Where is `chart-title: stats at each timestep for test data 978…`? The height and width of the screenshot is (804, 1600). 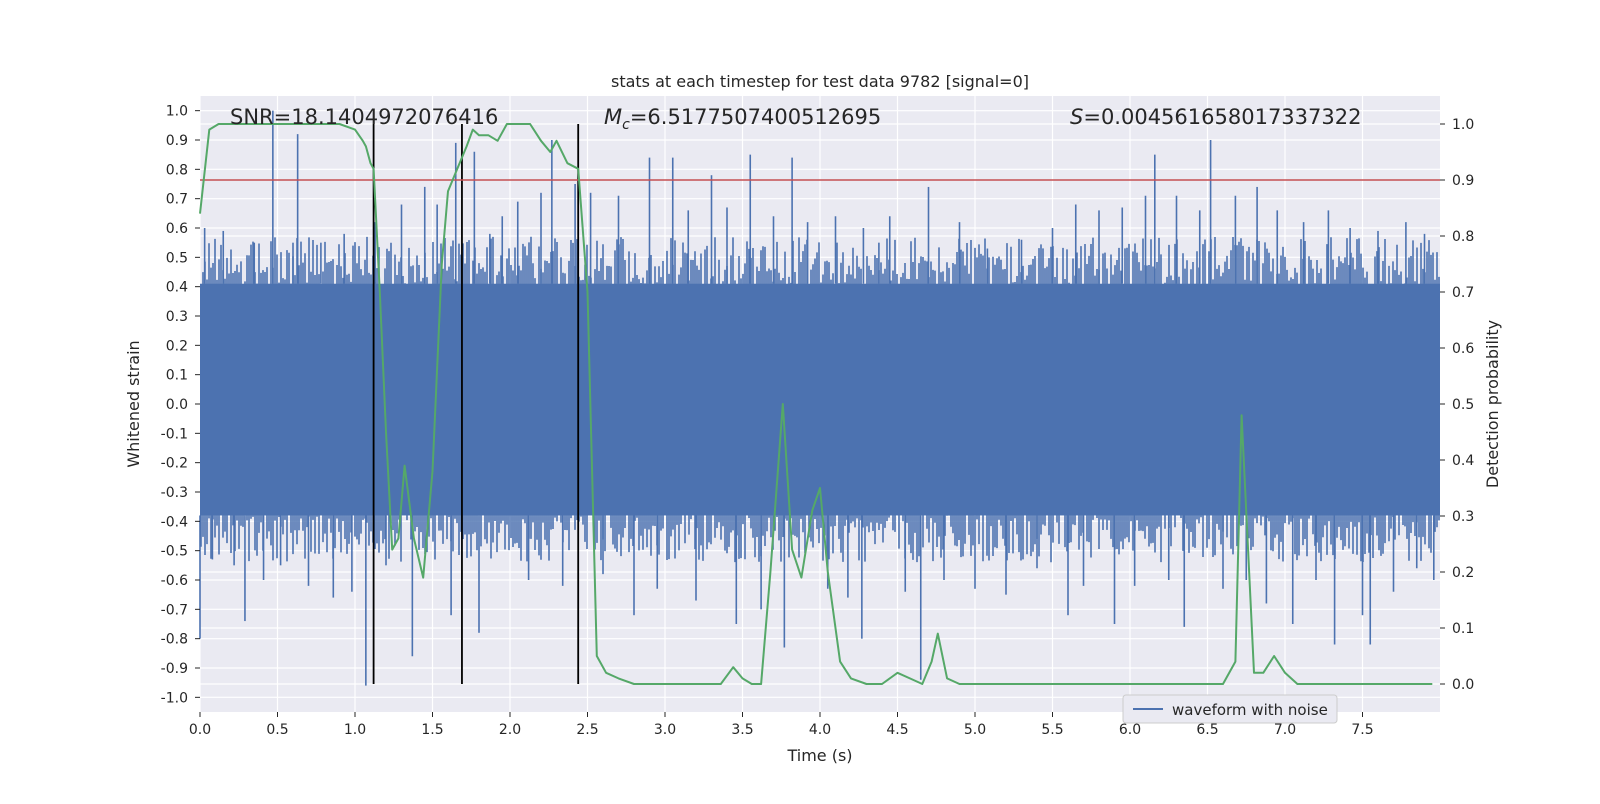 chart-title: stats at each timestep for test data 978… is located at coordinates (820, 81).